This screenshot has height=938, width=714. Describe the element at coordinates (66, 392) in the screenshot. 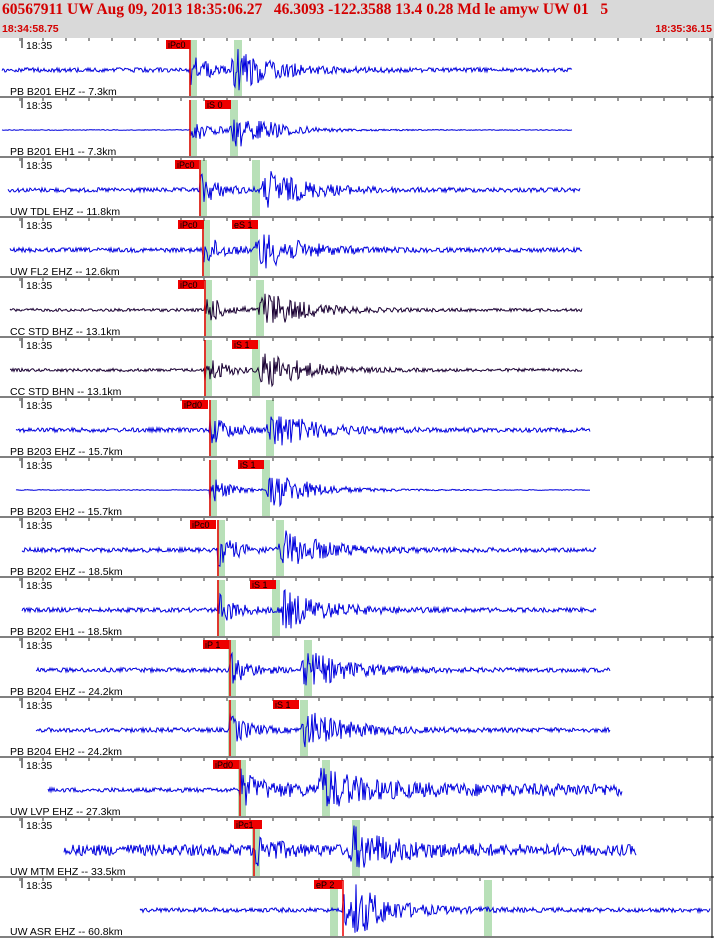

I see `channel-label: CC STD BHN -- 13.1km` at that location.